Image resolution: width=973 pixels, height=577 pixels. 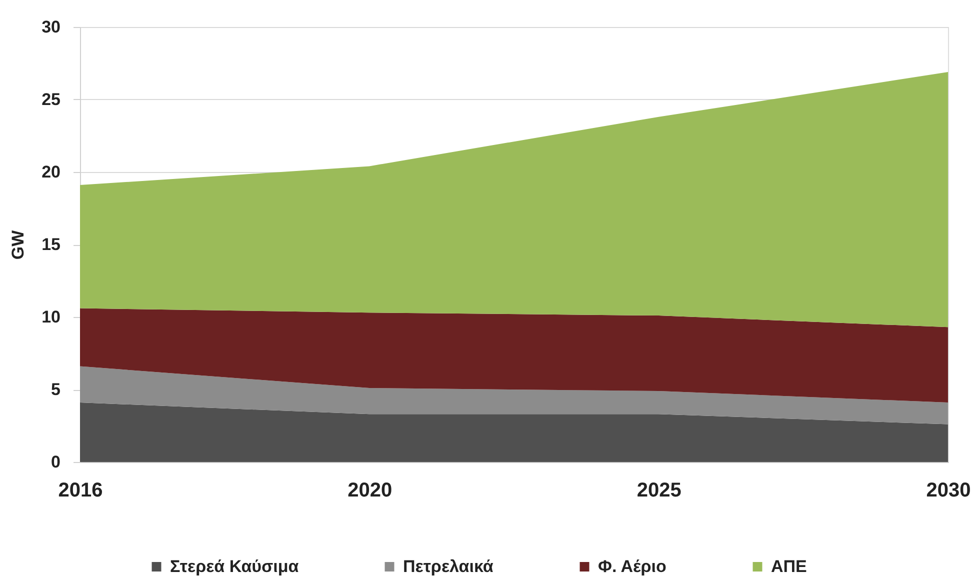 What do you see at coordinates (235, 566) in the screenshot?
I see `legend-label: Στερεά Καύσιμα` at bounding box center [235, 566].